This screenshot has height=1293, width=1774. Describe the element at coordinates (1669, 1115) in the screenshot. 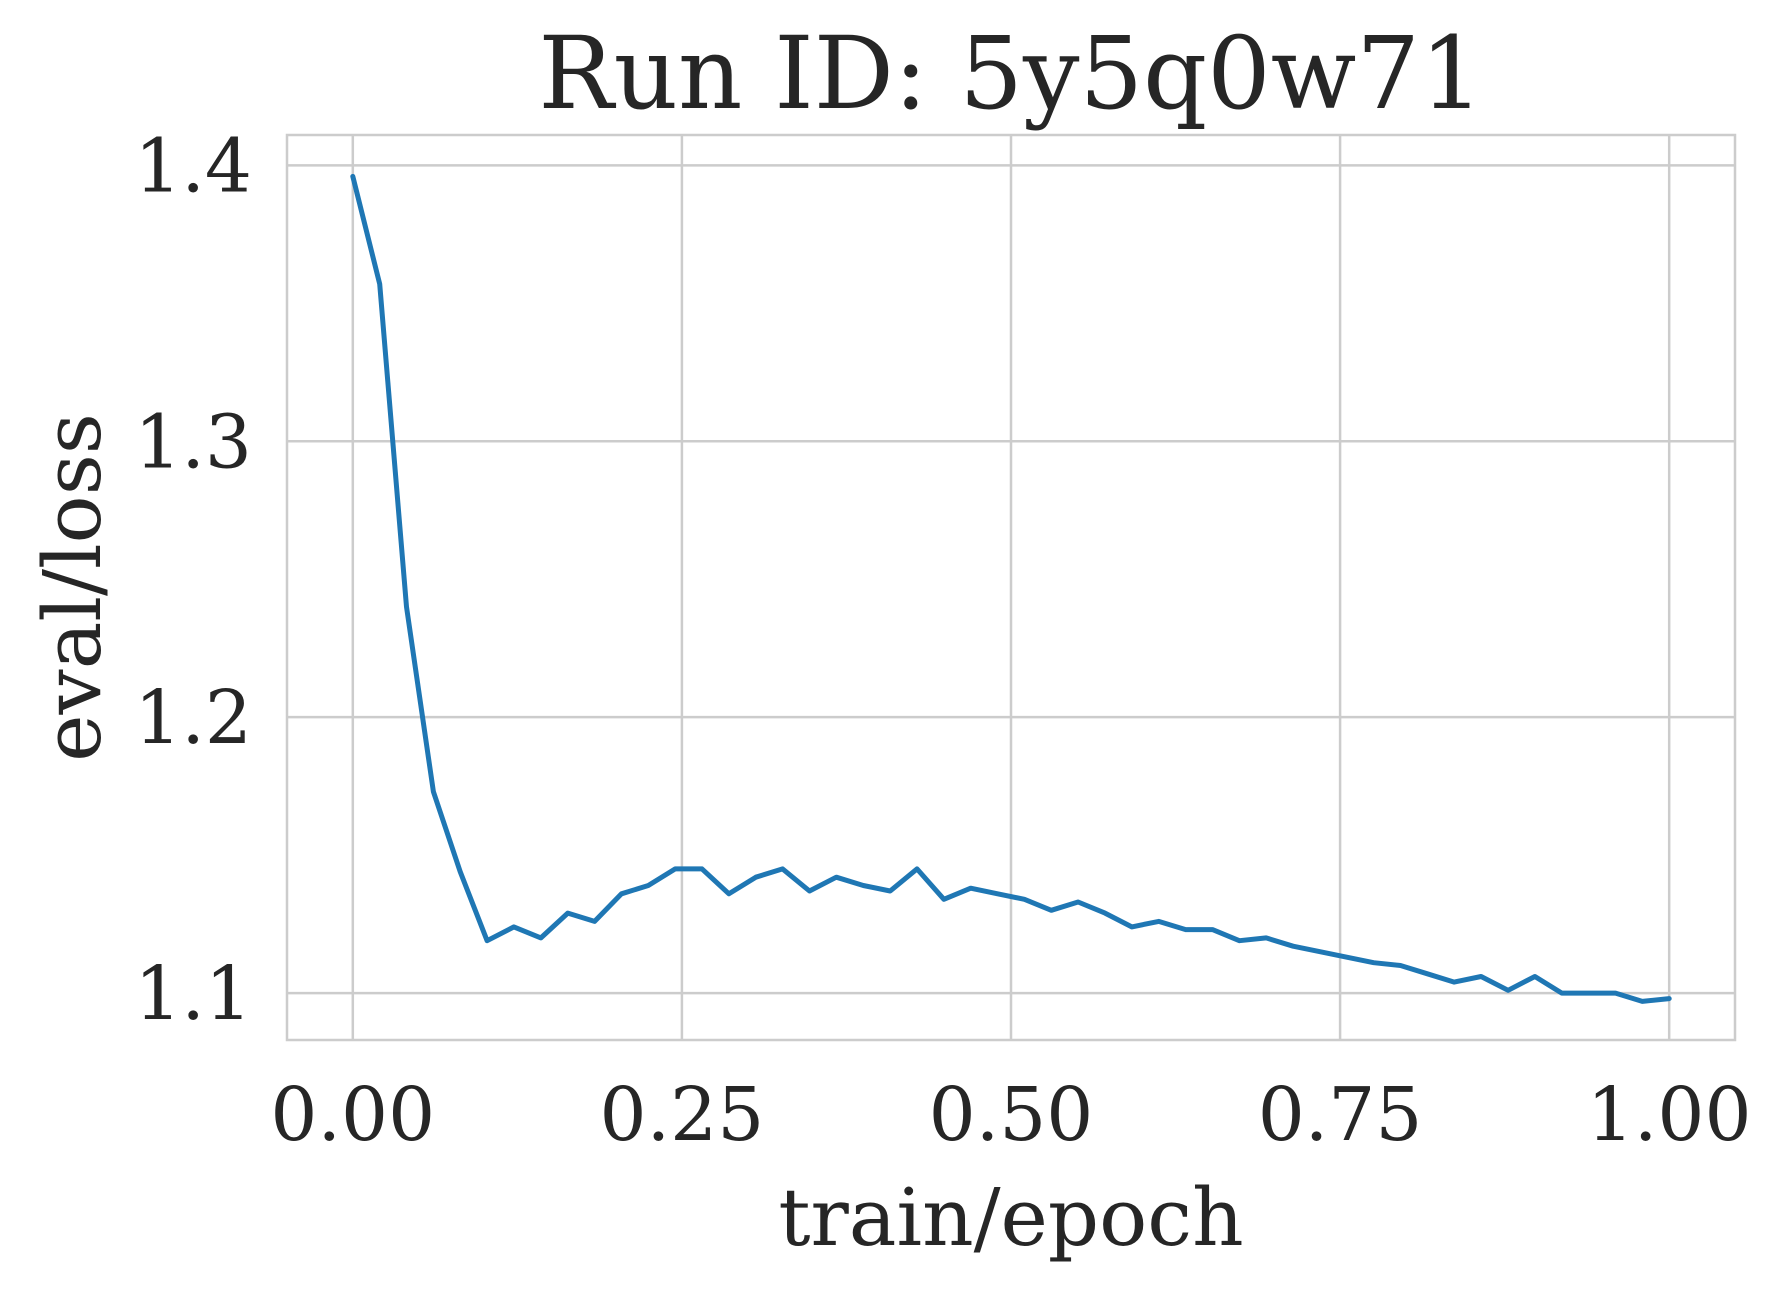

I see `x-tick-label: 1.00` at that location.